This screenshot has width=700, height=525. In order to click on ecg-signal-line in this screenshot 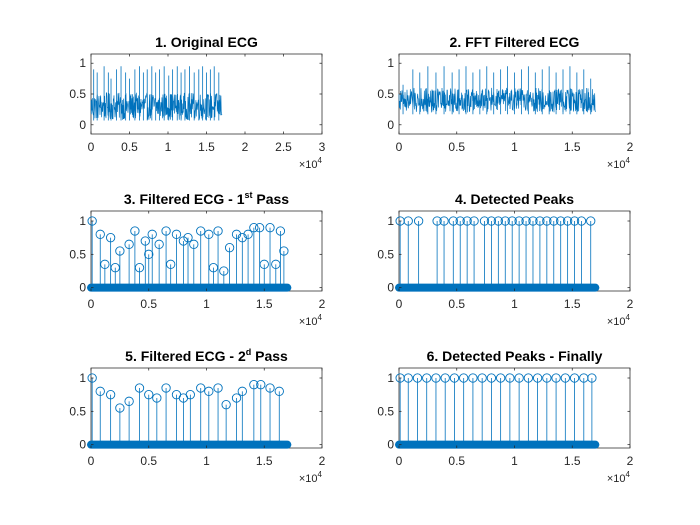, I will do `click(156, 106)`.